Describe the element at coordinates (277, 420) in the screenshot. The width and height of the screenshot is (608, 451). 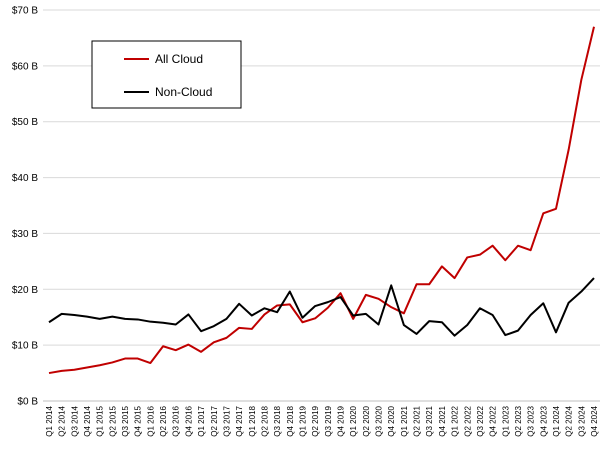
I see `x-tick-label: Q3 2018` at that location.